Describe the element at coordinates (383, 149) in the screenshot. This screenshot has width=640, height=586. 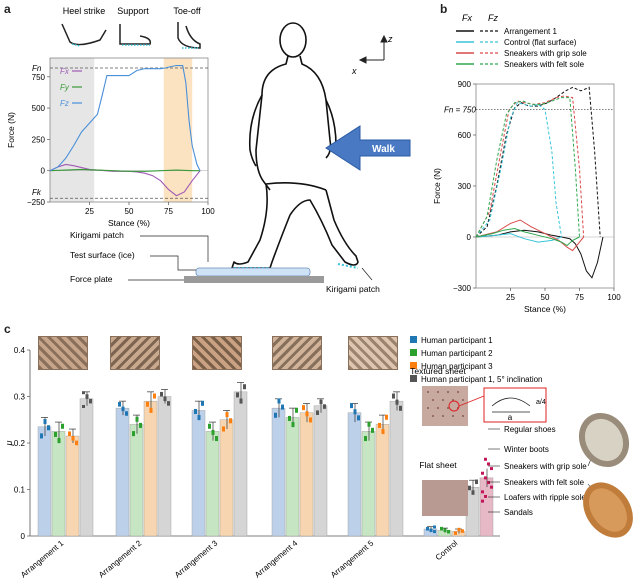
I see `walk-label: Walk` at that location.